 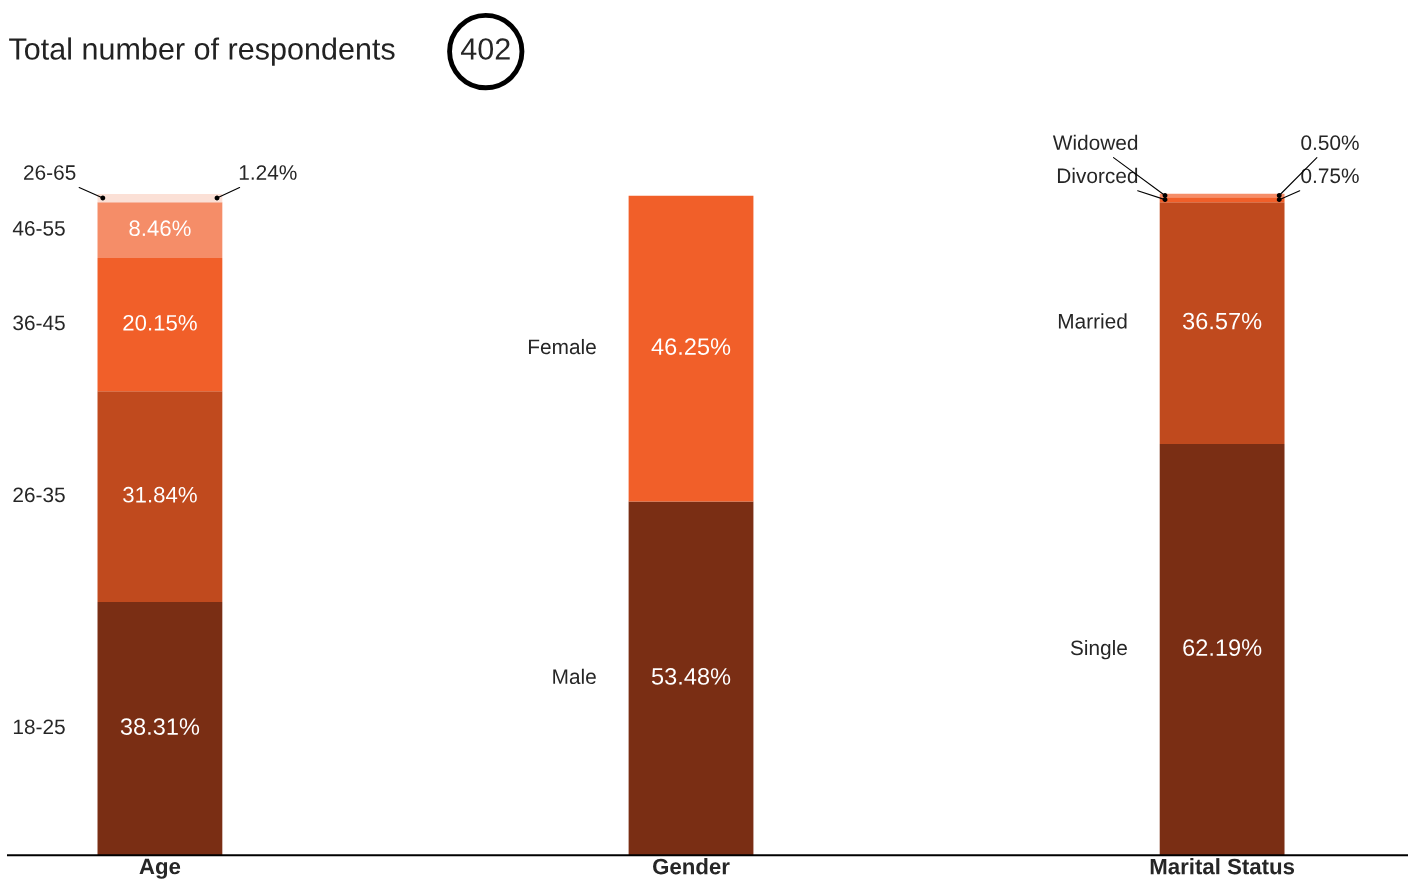 I want to click on data-label: 31.84%, so click(x=160, y=494).